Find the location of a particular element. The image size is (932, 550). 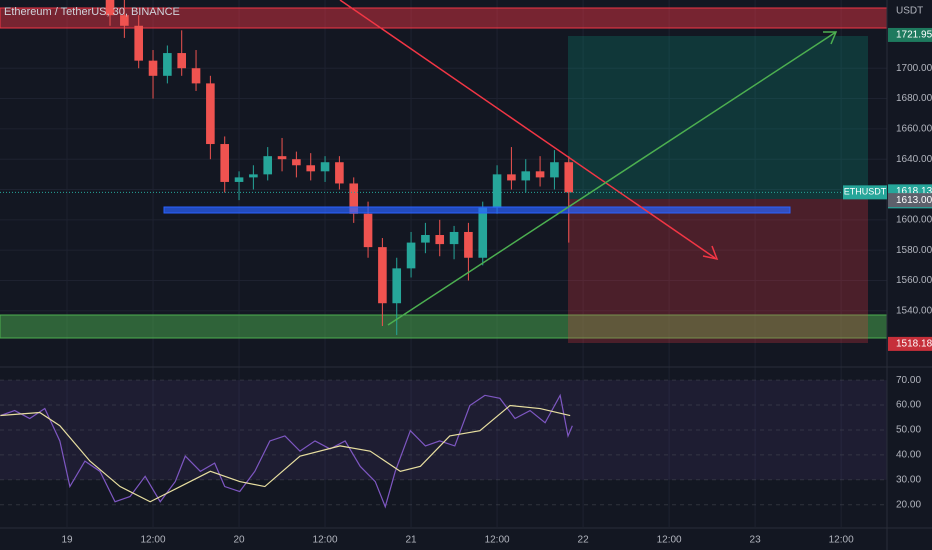

symbol-label: ETHUSDT is located at coordinates (865, 192).